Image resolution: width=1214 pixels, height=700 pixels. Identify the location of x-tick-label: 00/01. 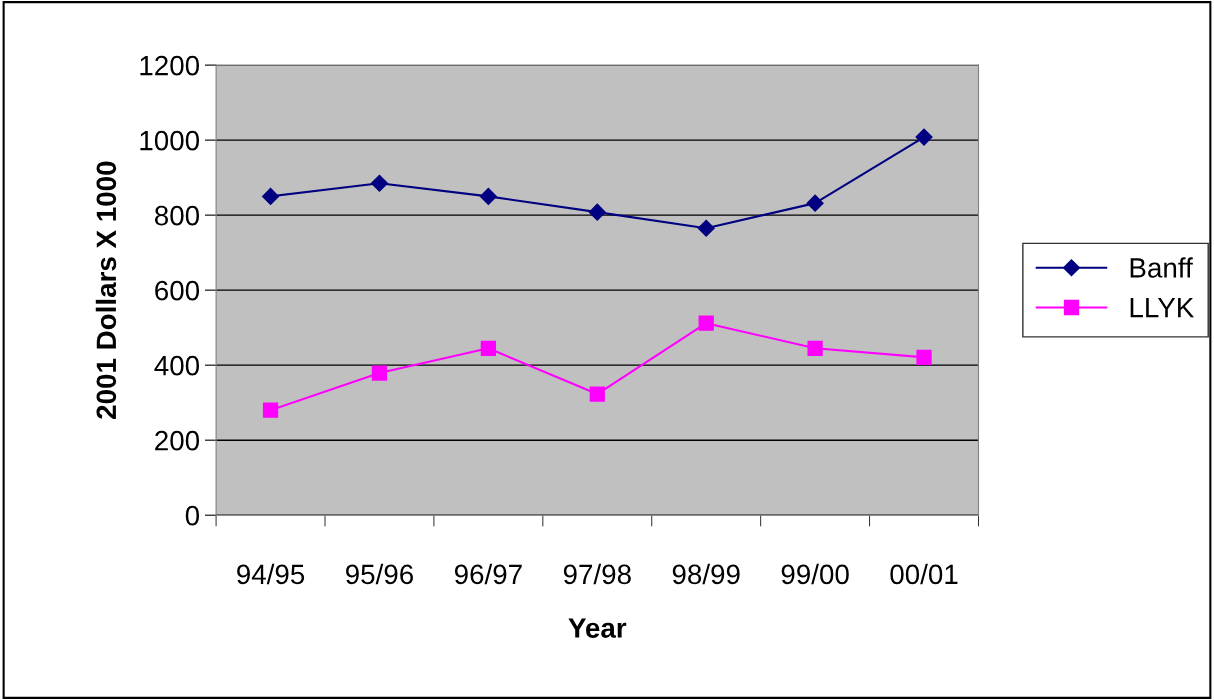
(924, 574).